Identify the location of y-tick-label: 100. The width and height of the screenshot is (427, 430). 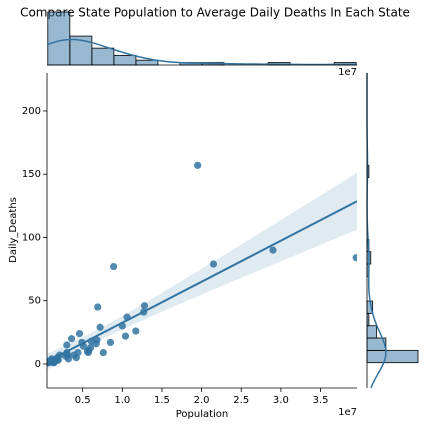
(31, 237).